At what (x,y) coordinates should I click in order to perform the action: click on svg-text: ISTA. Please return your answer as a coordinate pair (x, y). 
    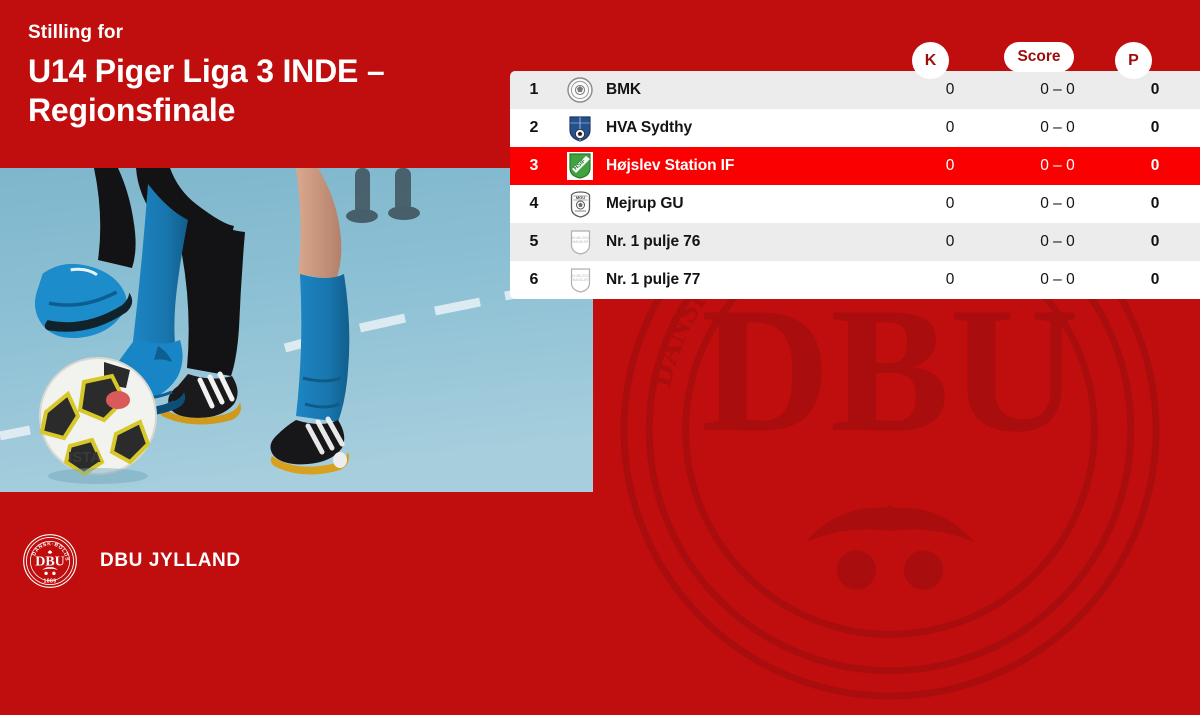
    Looking at the image, I should click on (84, 457).